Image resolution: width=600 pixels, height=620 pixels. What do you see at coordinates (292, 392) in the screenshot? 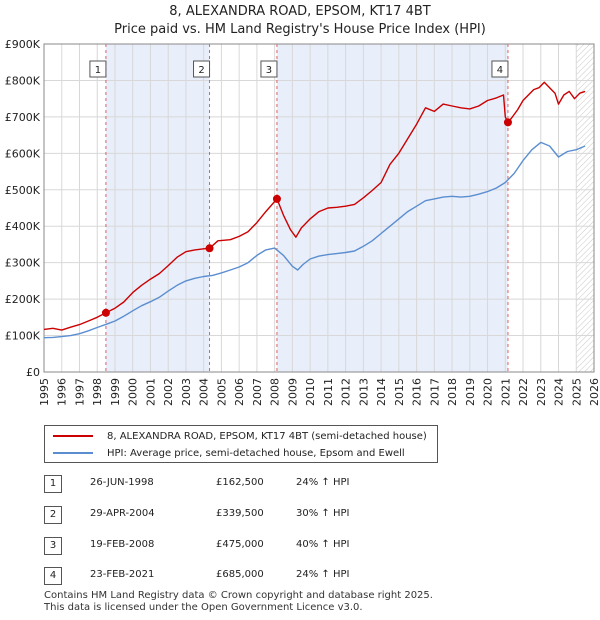
I see `x-tick-label: 2009` at bounding box center [292, 392].